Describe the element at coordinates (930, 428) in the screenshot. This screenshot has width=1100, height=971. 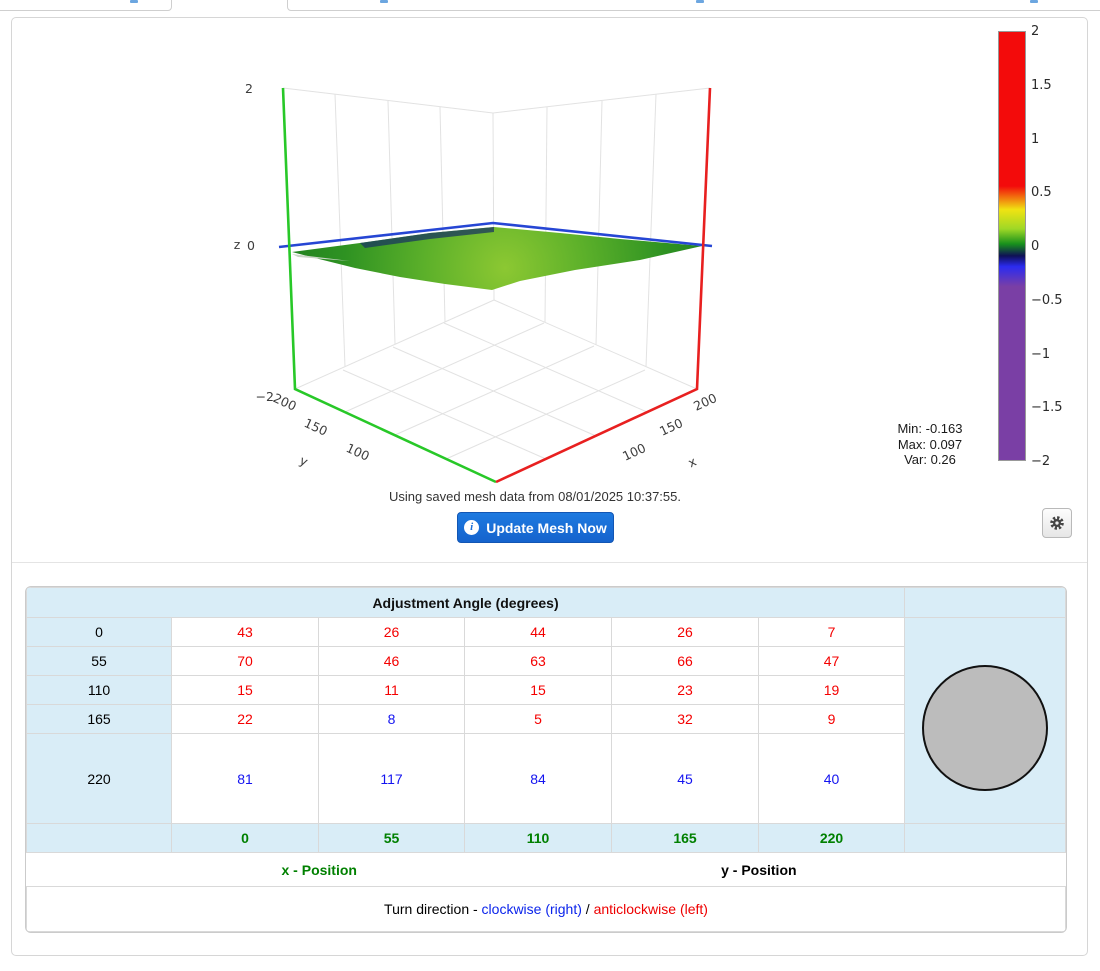
I see `stat-min: Min: -0.163` at that location.